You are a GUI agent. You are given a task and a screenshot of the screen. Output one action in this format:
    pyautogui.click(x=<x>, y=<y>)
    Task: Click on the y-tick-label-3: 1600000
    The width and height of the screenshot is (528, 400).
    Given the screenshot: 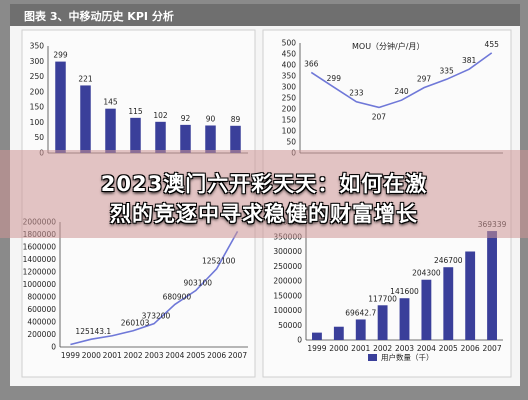 What is the action you would take?
    pyautogui.click(x=40, y=247)
    